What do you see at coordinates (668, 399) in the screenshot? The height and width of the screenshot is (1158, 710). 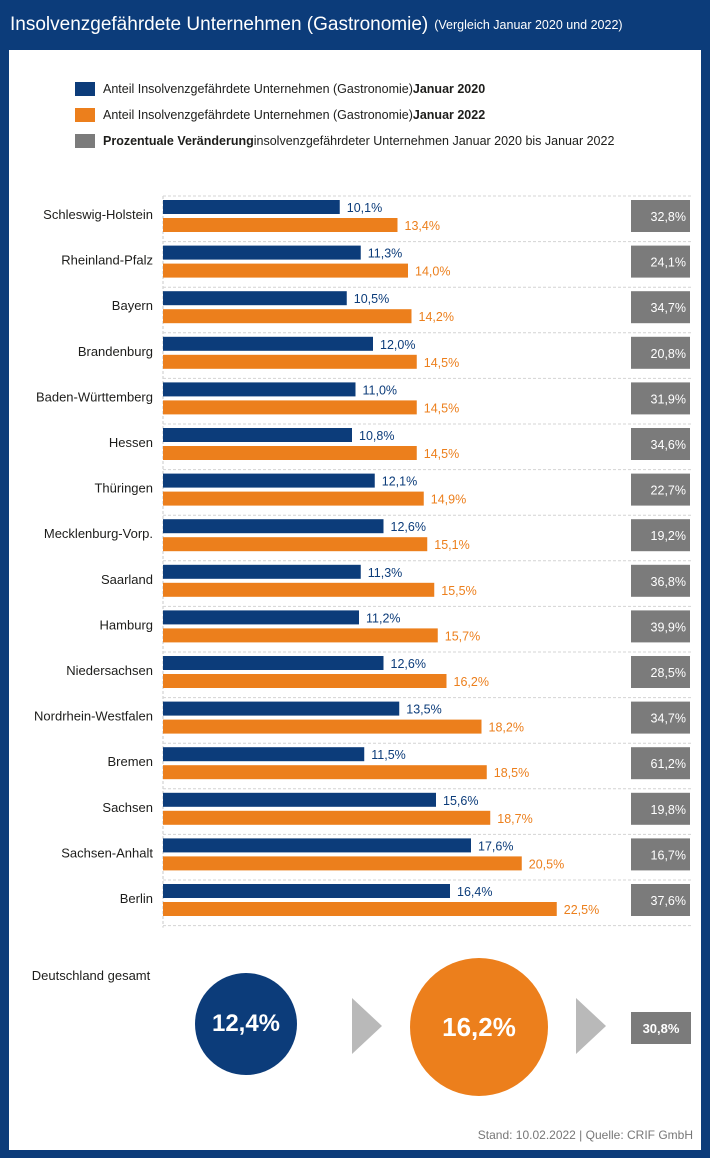 I see `change-label: 31,9%` at bounding box center [668, 399].